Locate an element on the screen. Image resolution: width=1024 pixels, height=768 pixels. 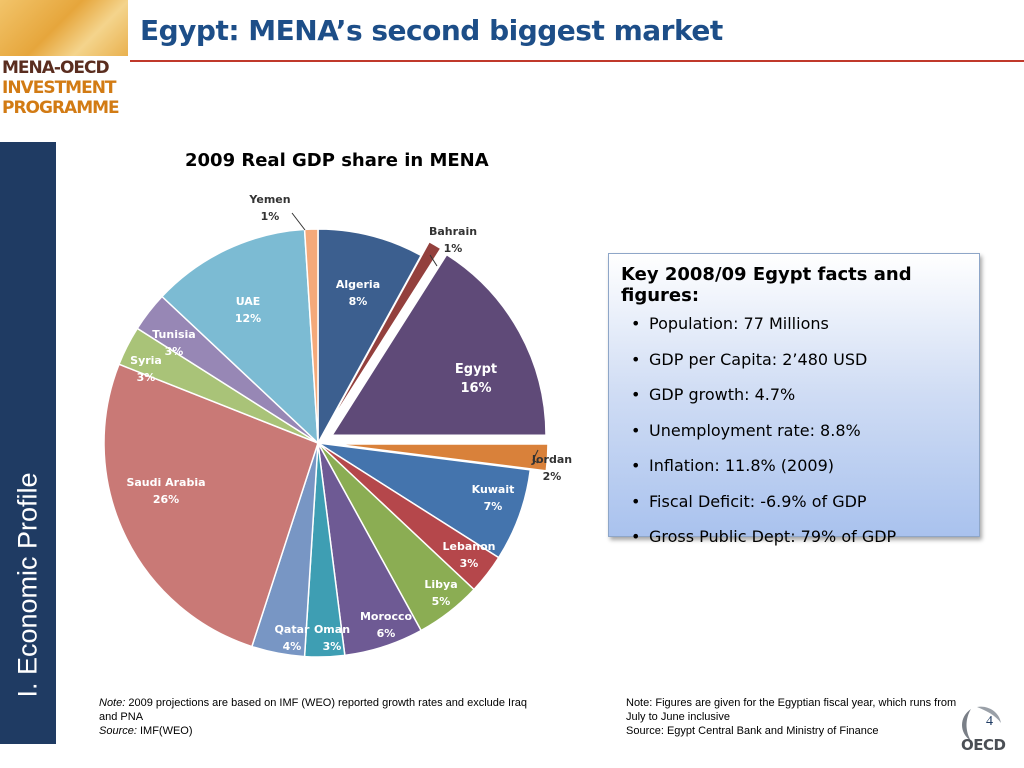
slice-value-libya: 5% is located at coordinates (441, 601).